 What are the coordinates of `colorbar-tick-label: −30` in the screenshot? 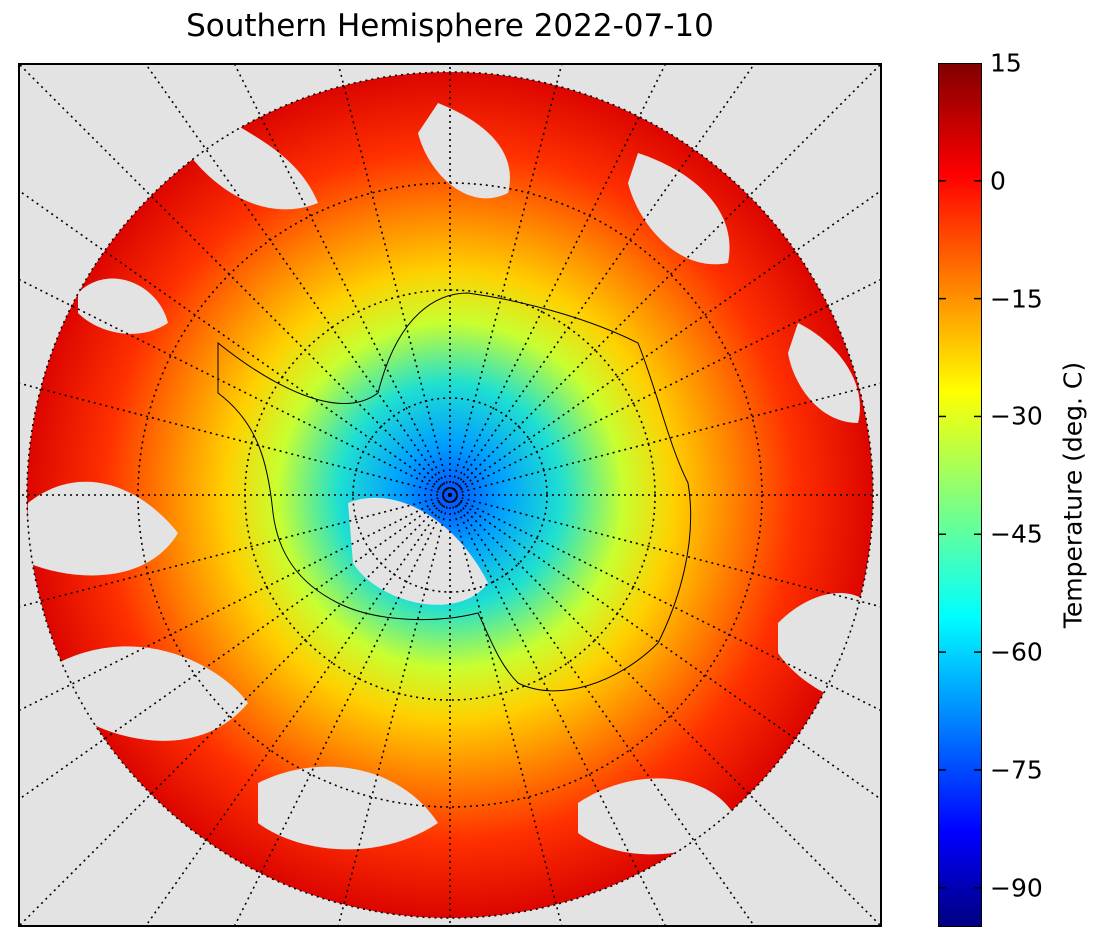 It's located at (1016, 416).